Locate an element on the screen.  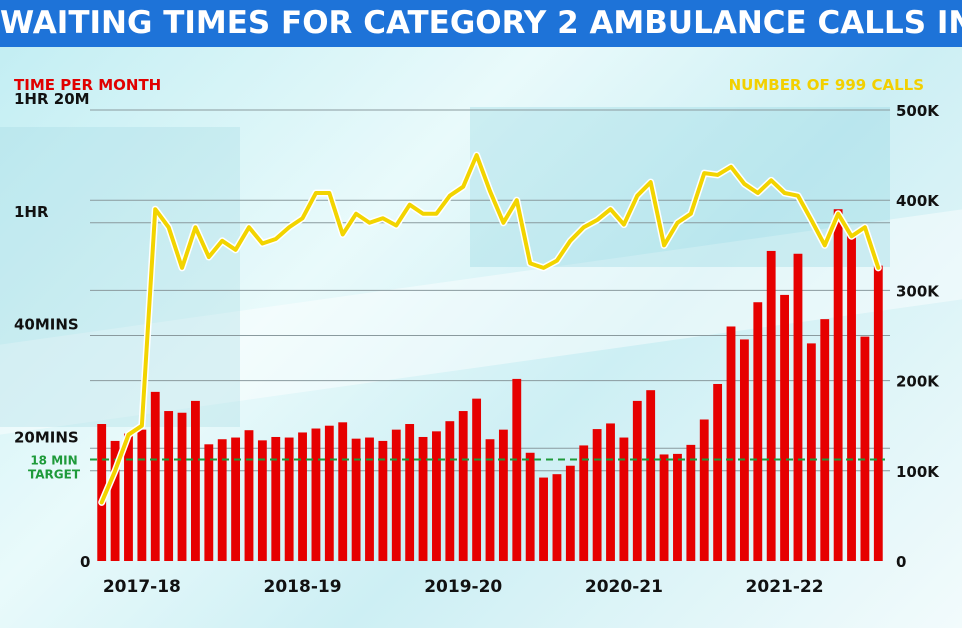
right-tick-label-3: 300K is located at coordinates (918, 291).